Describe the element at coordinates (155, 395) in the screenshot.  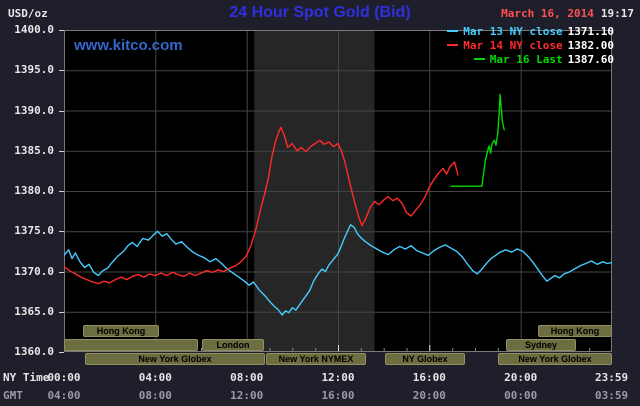
I see `gmt-tick-label: 08:00` at that location.